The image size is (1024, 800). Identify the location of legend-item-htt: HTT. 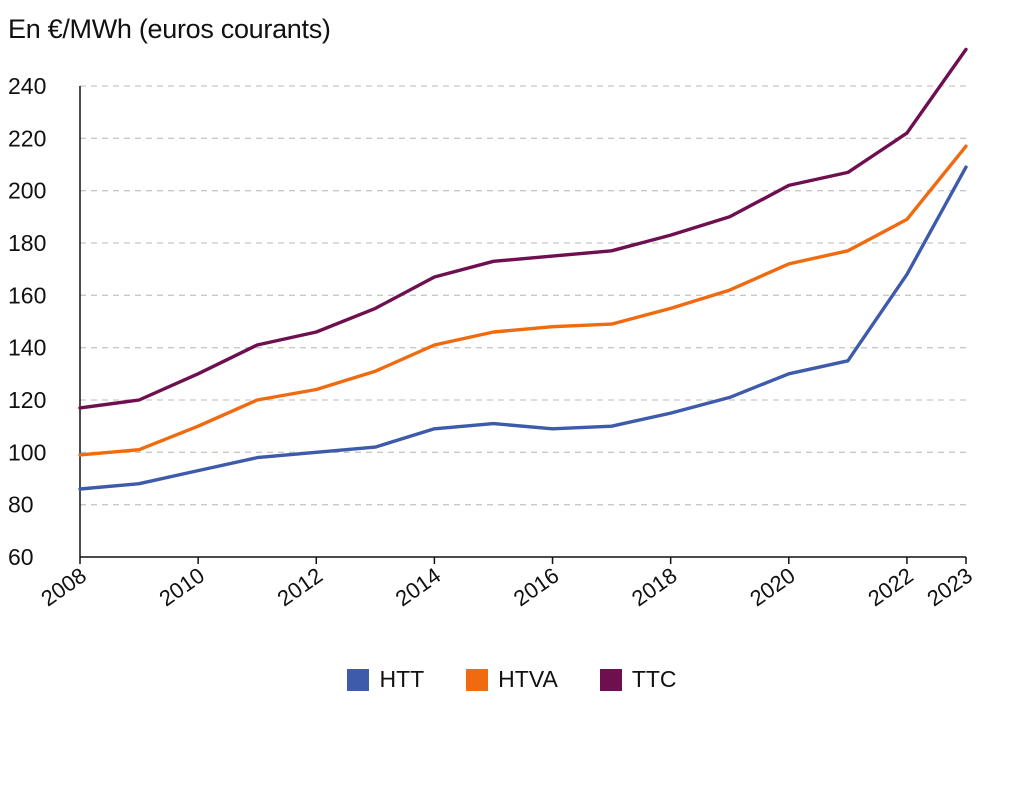
(385, 679).